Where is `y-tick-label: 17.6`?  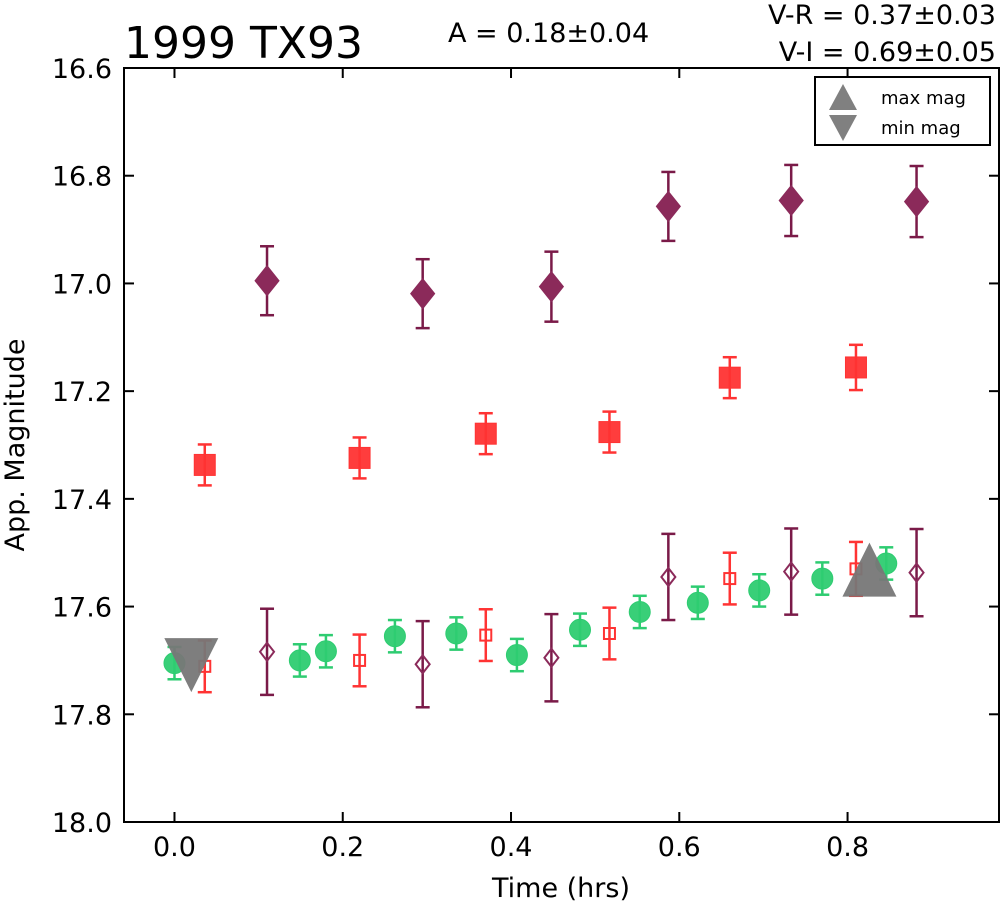 y-tick-label: 17.6 is located at coordinates (82, 608).